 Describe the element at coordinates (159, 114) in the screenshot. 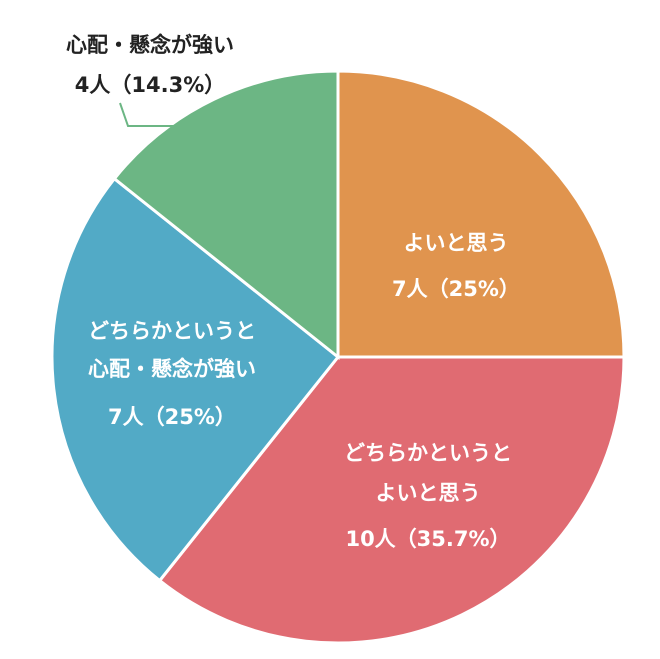

I see `label-leader-line` at that location.